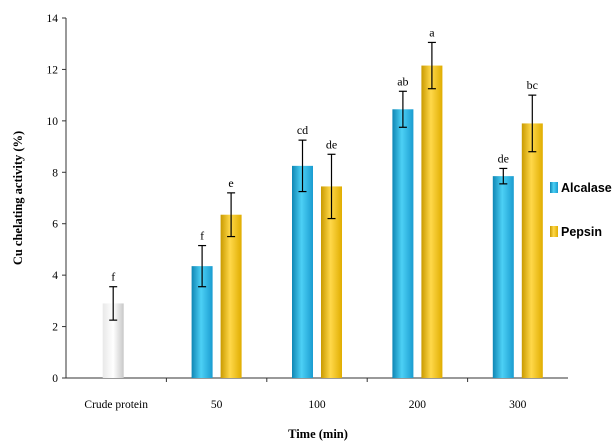  Describe the element at coordinates (53, 19) in the screenshot. I see `y-tick-label-14: 14` at that location.